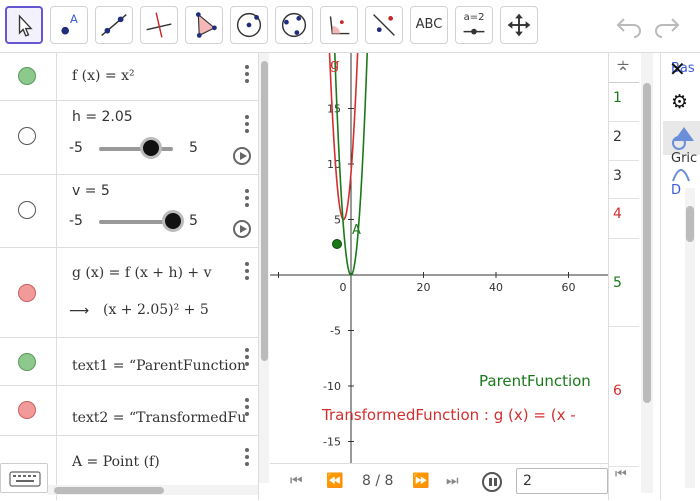 Image resolution: width=700 pixels, height=501 pixels. I want to click on point-A, so click(337, 244).